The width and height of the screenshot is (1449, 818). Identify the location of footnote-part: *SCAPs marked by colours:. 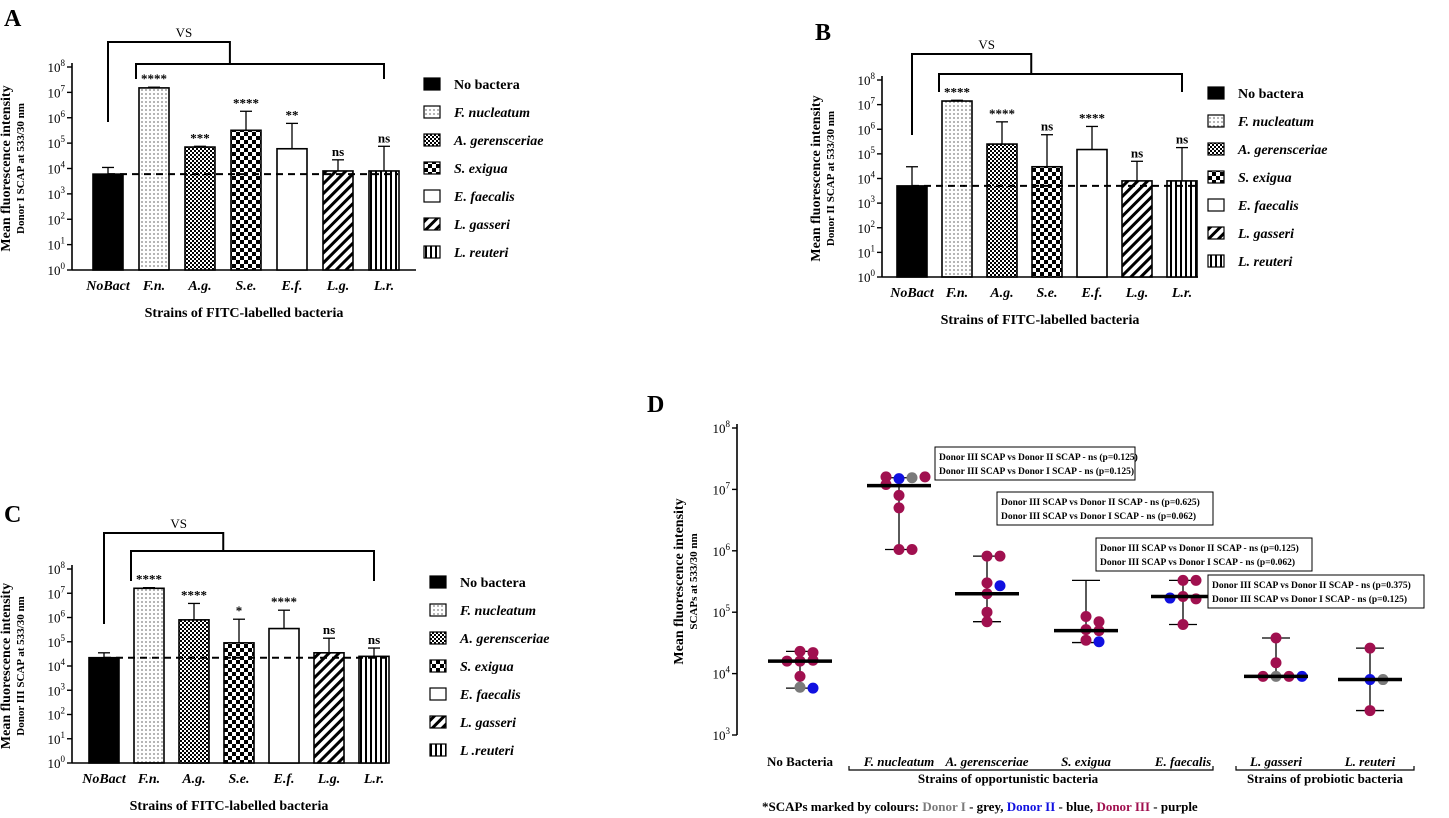
(842, 806).